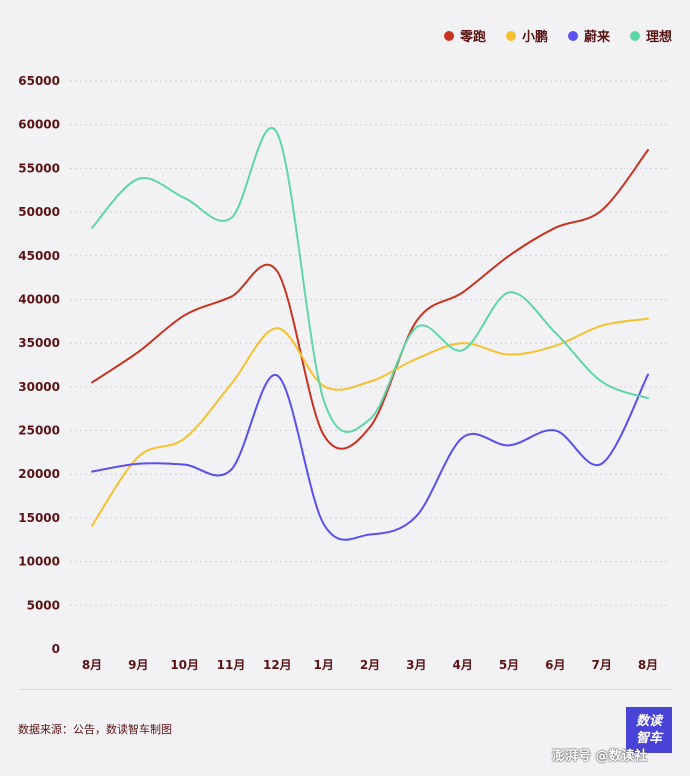 The height and width of the screenshot is (776, 690). What do you see at coordinates (323, 665) in the screenshot?
I see `x-tick-label: 1月` at bounding box center [323, 665].